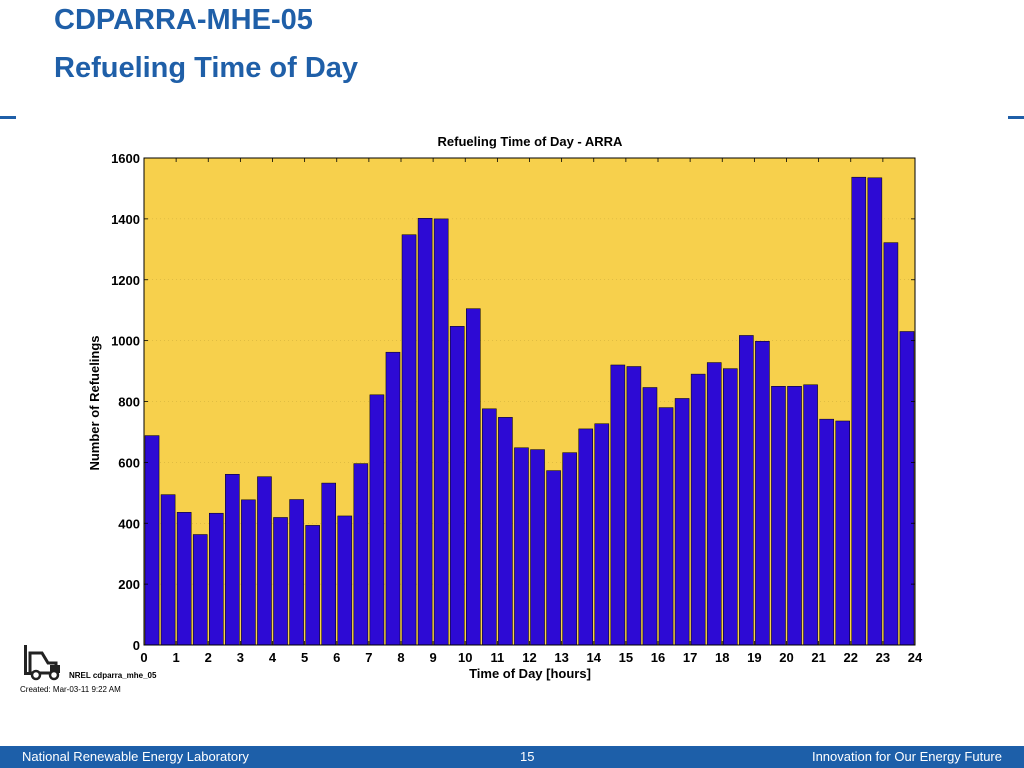 Image resolution: width=1024 pixels, height=768 pixels. Describe the element at coordinates (8, 117) in the screenshot. I see `title-accent-left` at that location.